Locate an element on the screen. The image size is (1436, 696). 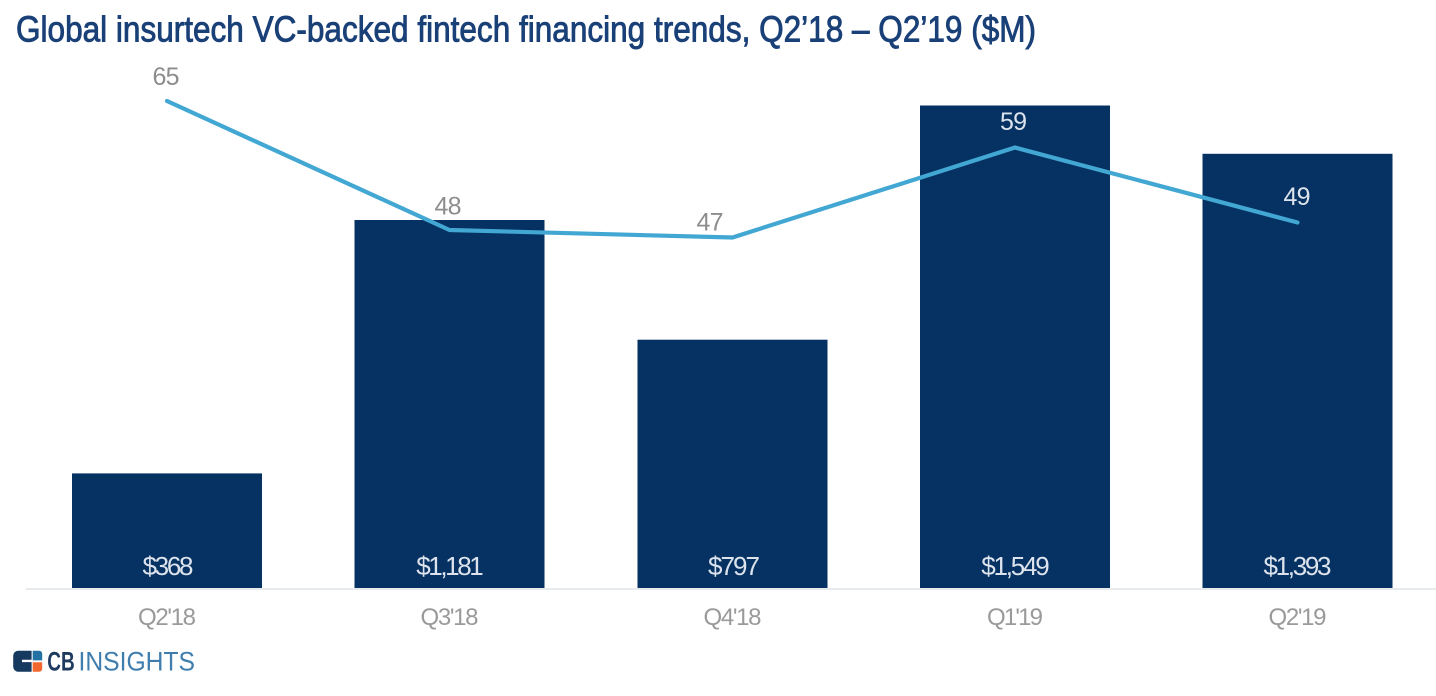
svg-text: CB is located at coordinates (60, 662).